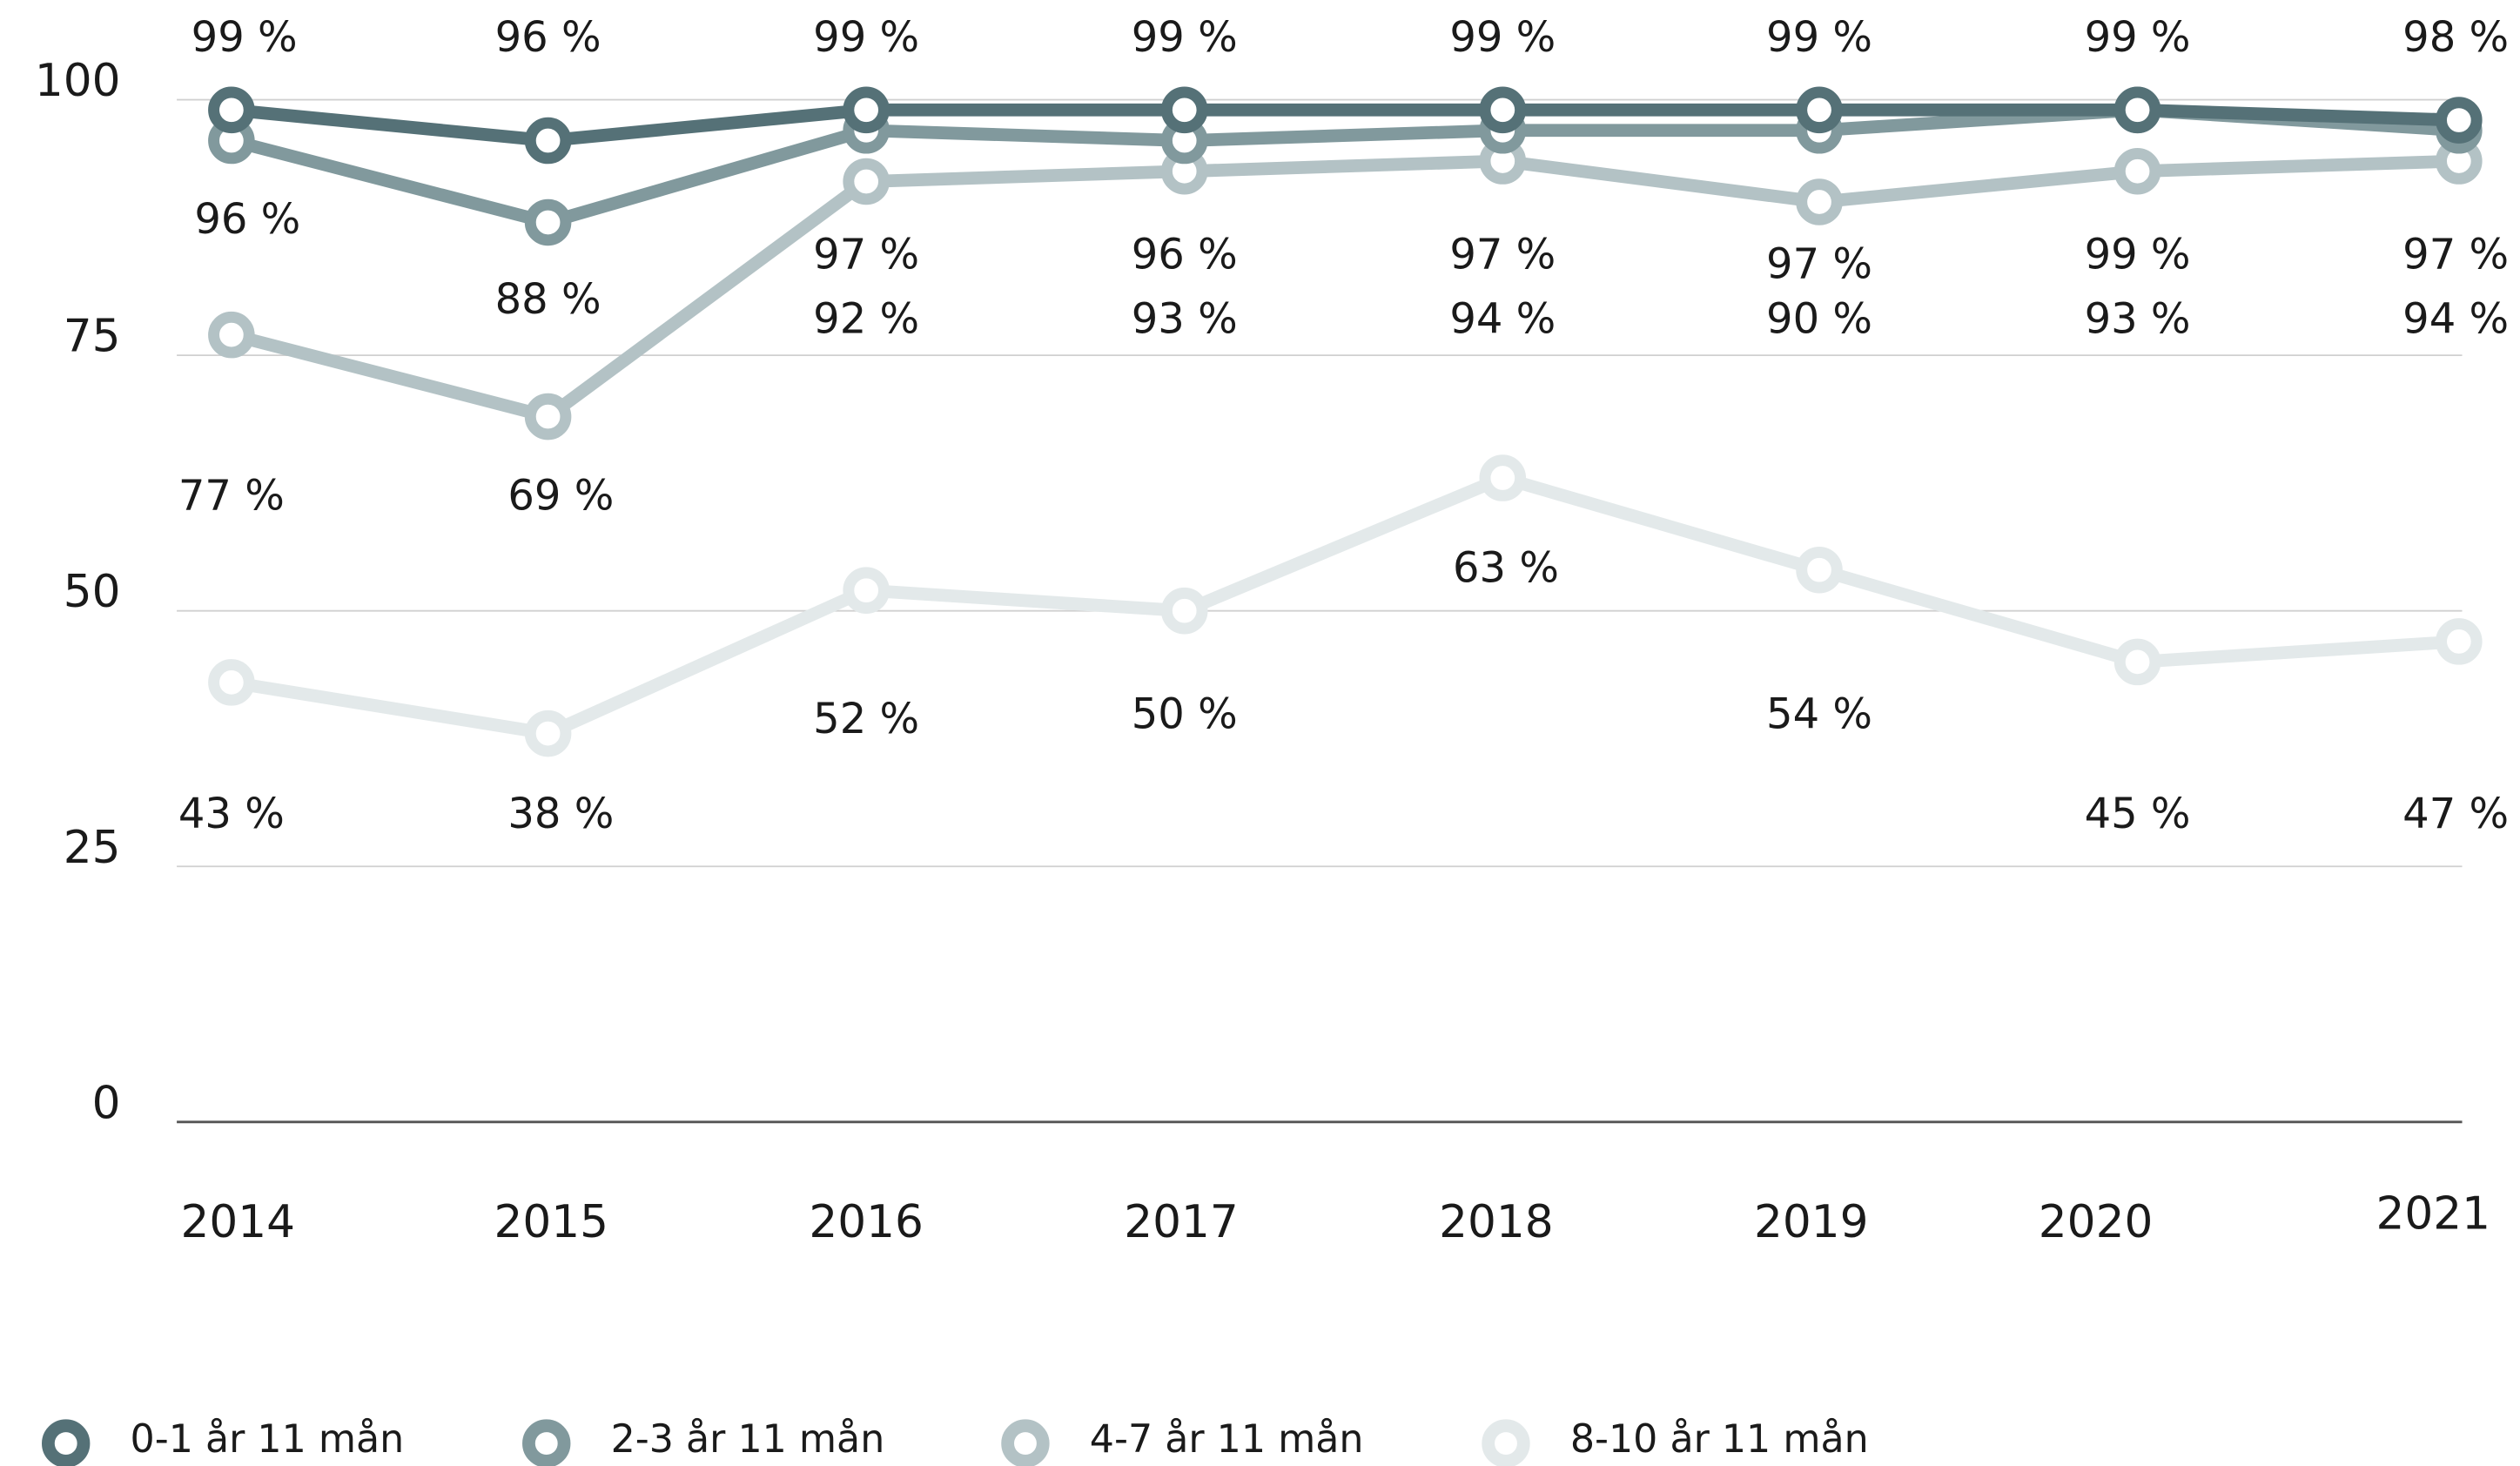 The image size is (2520, 1466). I want to click on x-tick-label: 2017, so click(1181, 1222).